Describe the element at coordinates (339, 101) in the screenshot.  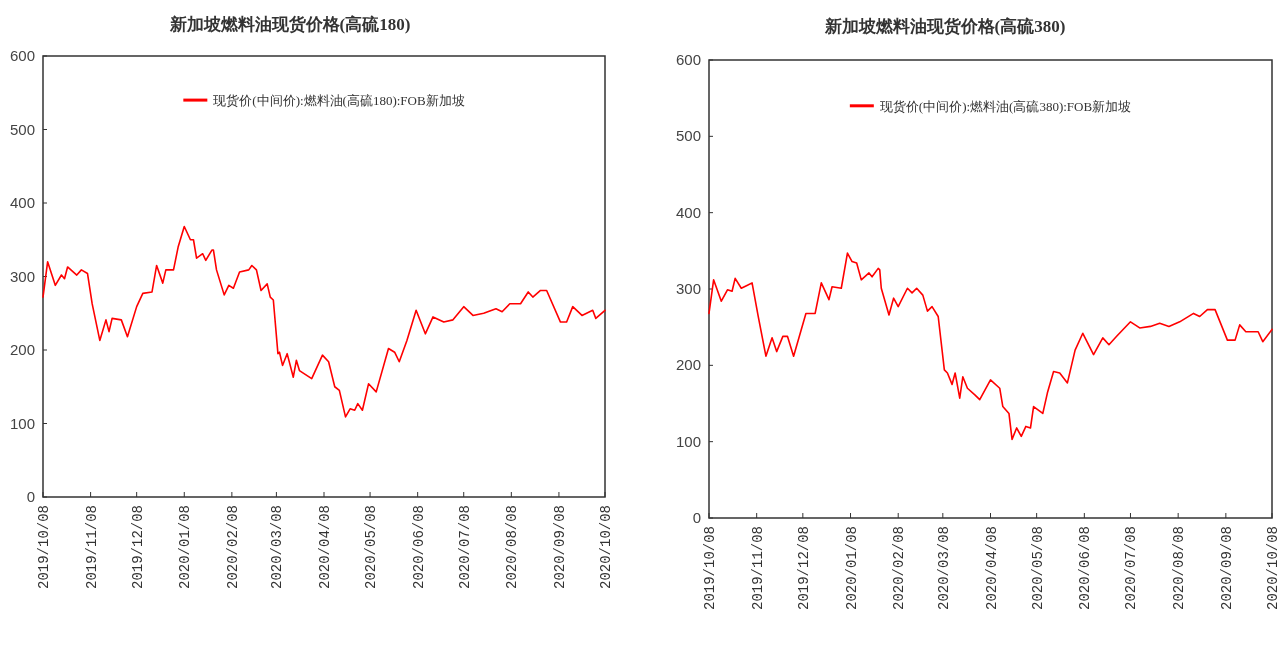
I see `legend-label: 现货价(中间价):燃料油(高硫180):FOB新加坡` at that location.